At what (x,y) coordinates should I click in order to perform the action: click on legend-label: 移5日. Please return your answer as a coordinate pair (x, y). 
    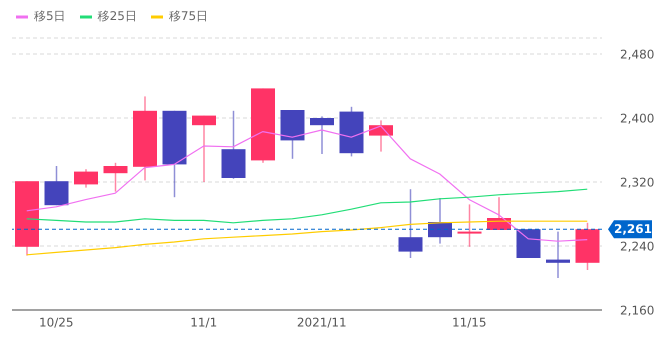
    Looking at the image, I should click on (50, 16).